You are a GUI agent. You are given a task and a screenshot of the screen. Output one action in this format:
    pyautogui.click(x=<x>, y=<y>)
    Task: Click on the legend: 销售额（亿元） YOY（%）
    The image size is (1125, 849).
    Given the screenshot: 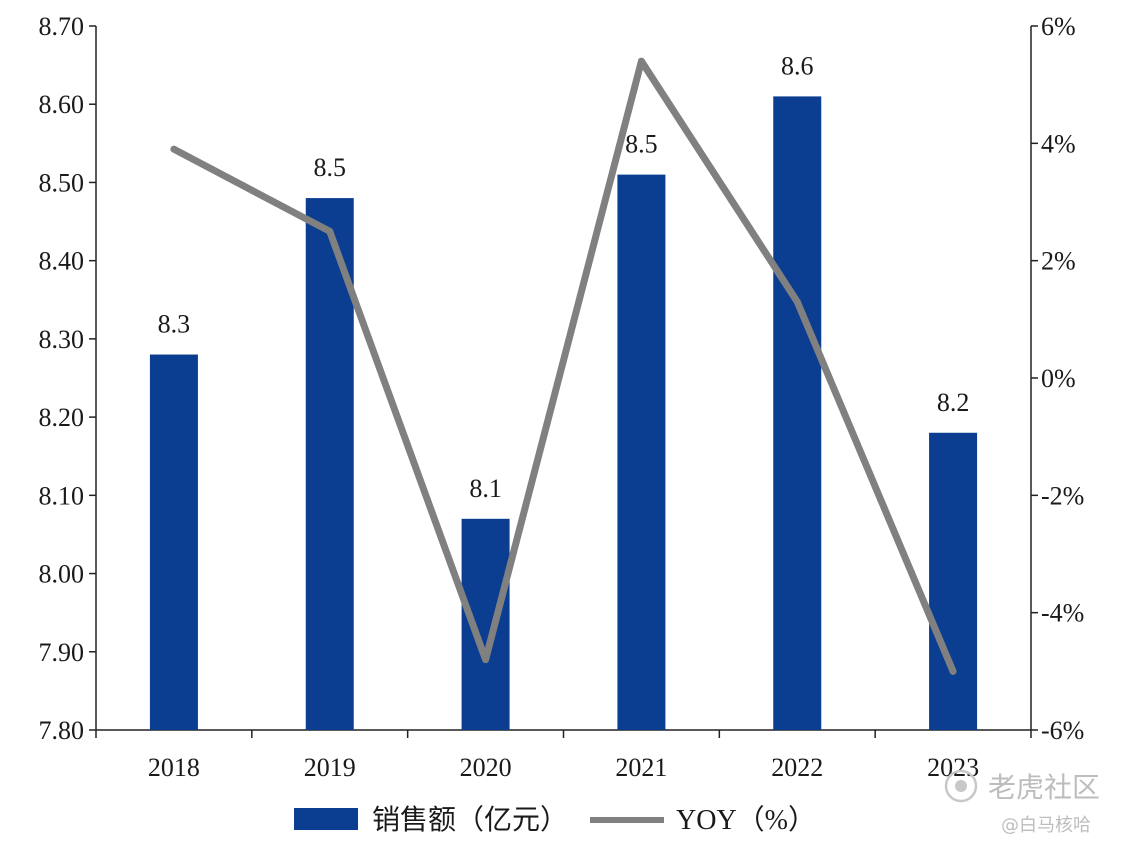 What is the action you would take?
    pyautogui.click(x=555, y=820)
    